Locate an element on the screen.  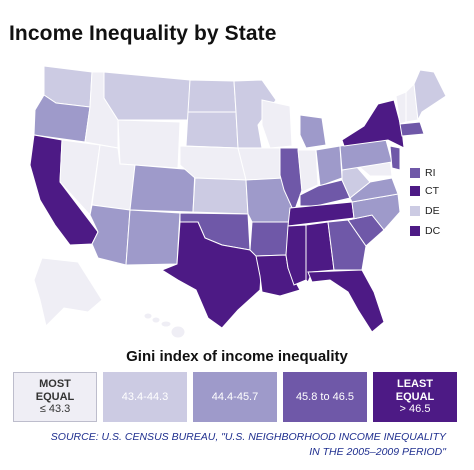
state-nd is located at coordinates (212, 96).